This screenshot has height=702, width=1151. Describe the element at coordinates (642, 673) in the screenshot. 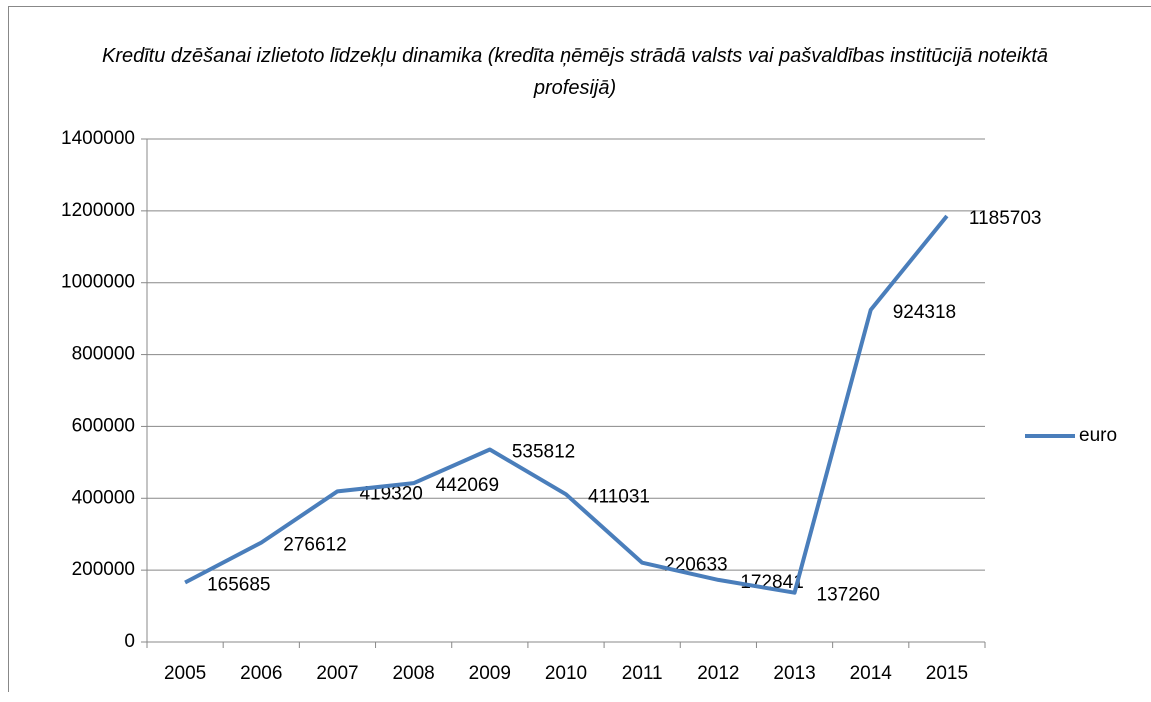

I see `x-tick-label: 2011` at that location.